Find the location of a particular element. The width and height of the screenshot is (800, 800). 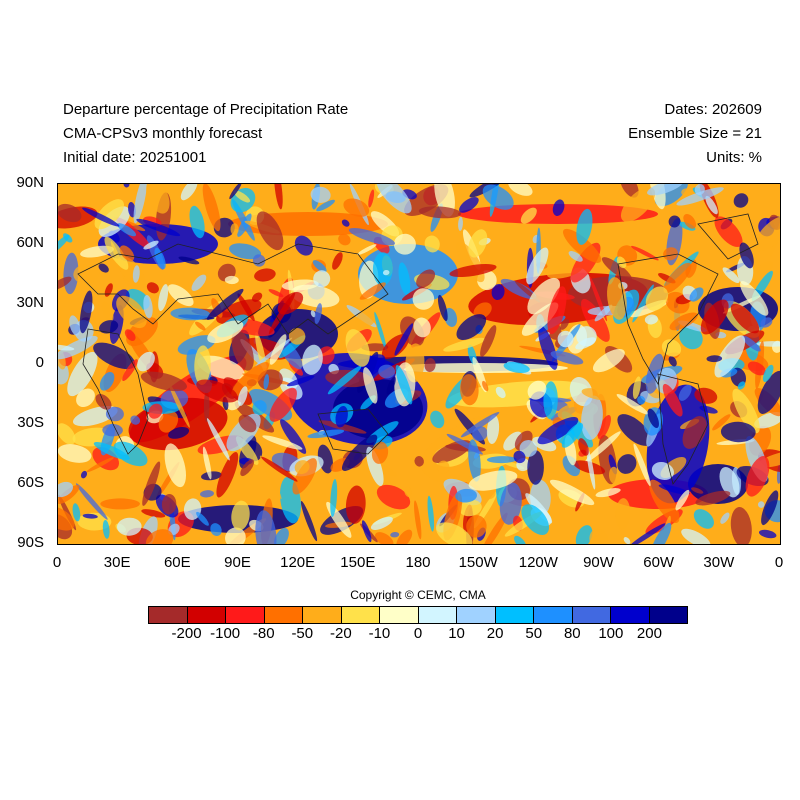

colorbar-tick-label: 10 is located at coordinates (456, 633).